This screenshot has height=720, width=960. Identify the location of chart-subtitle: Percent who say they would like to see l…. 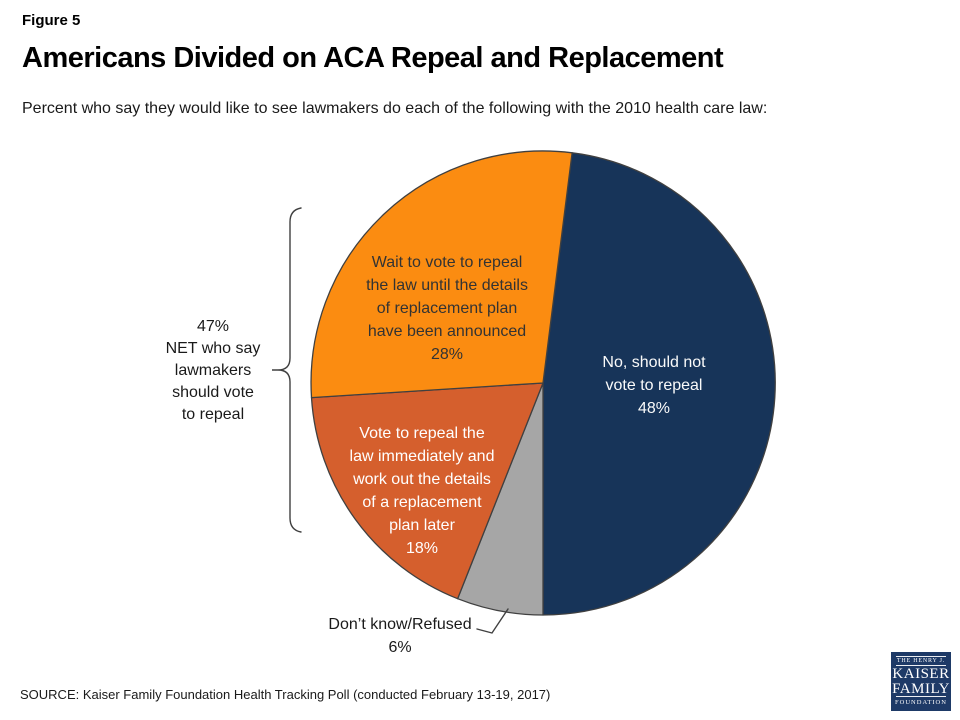
(395, 108).